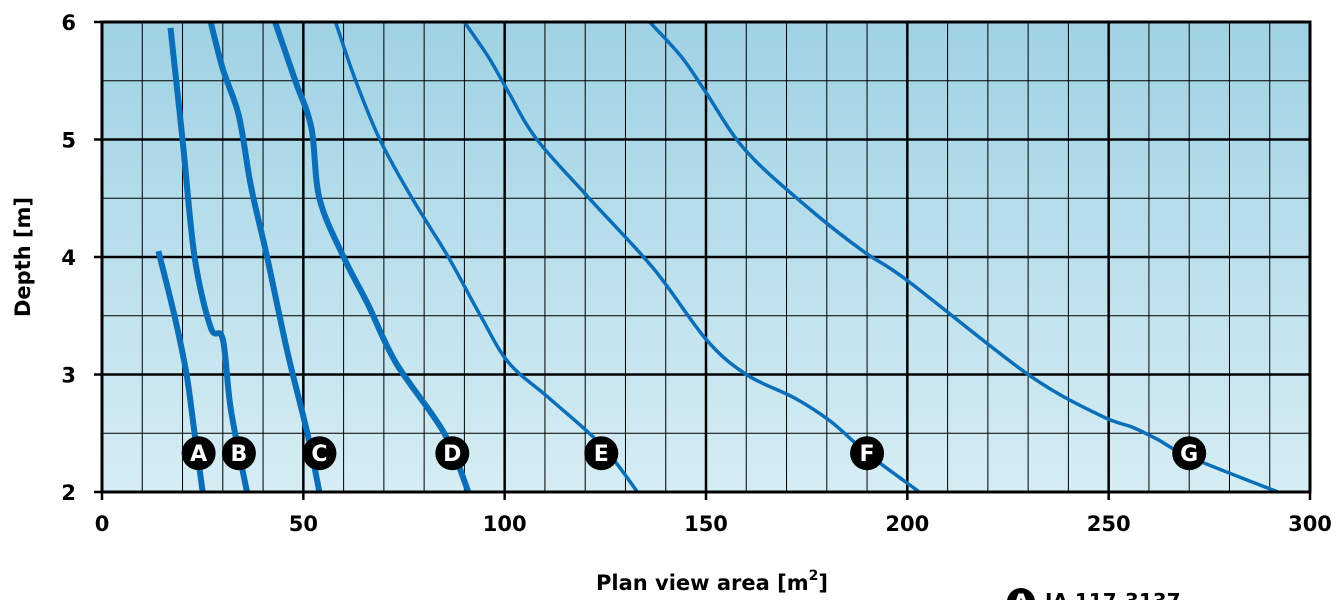 The height and width of the screenshot is (600, 1344). I want to click on curve-label-f: F, so click(867, 454).